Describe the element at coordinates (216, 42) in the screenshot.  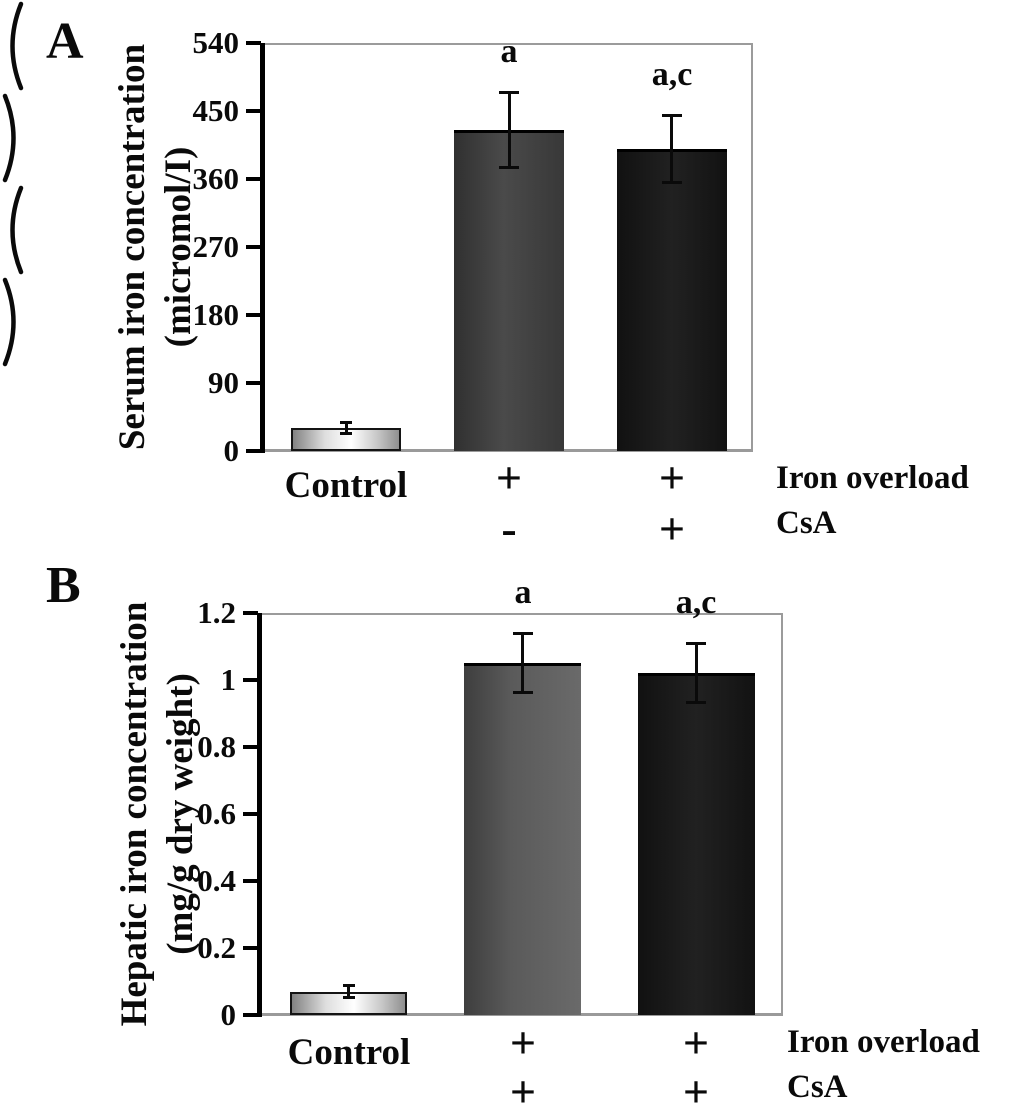
I see `y-tick-label: 540` at that location.